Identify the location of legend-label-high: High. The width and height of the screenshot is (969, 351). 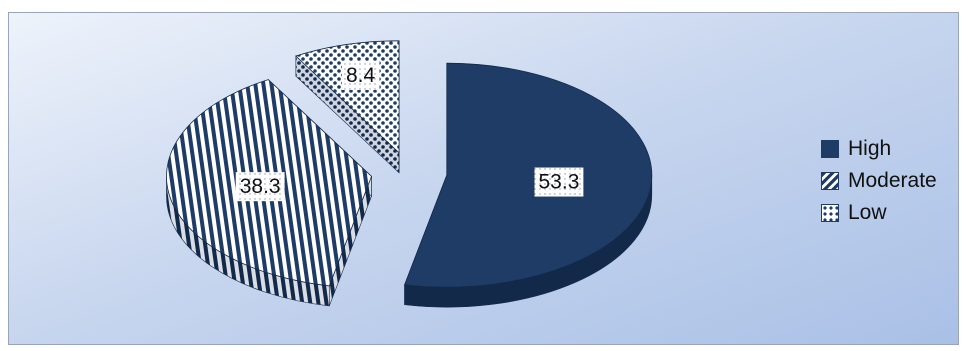
(870, 148).